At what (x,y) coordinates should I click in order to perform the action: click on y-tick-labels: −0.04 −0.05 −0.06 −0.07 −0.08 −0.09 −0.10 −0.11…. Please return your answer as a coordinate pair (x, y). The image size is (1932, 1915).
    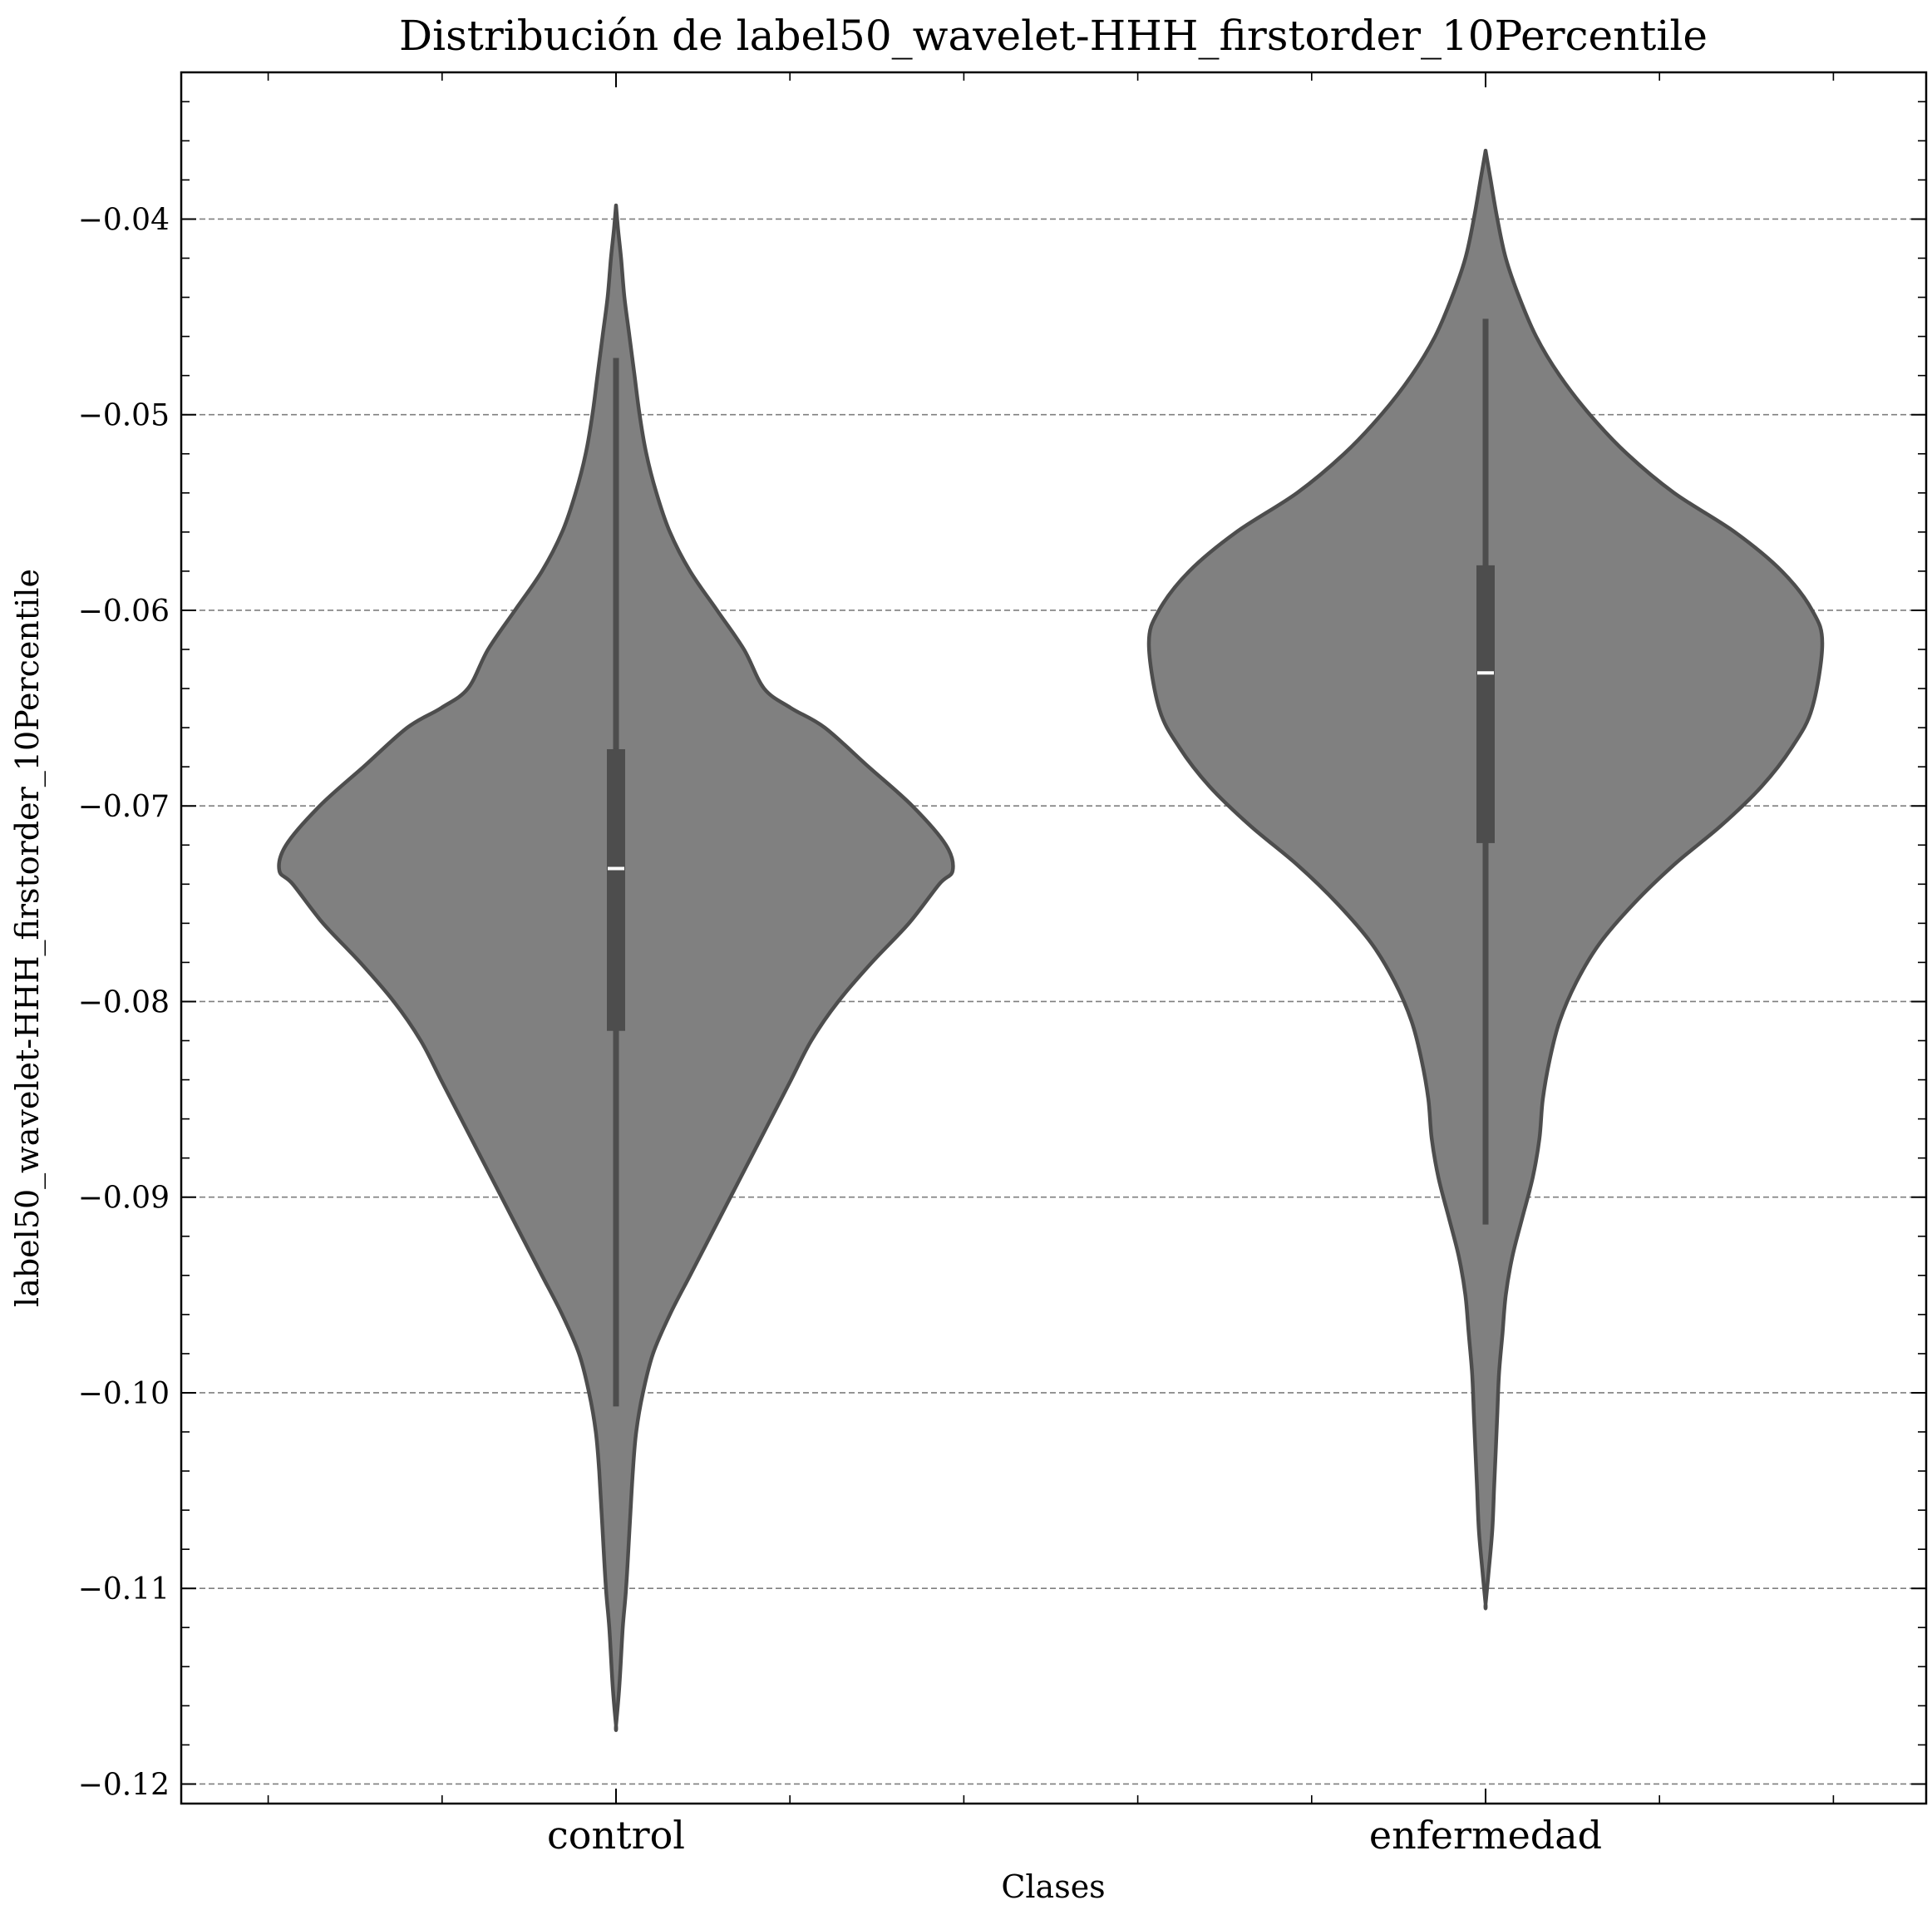
    Looking at the image, I should click on (124, 1003).